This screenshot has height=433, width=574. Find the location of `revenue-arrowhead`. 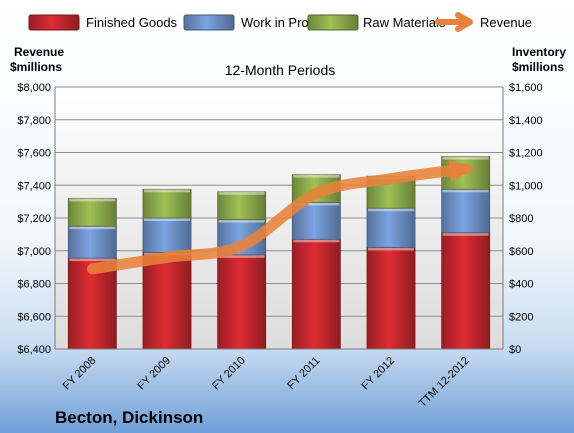

revenue-arrowhead is located at coordinates (462, 171).